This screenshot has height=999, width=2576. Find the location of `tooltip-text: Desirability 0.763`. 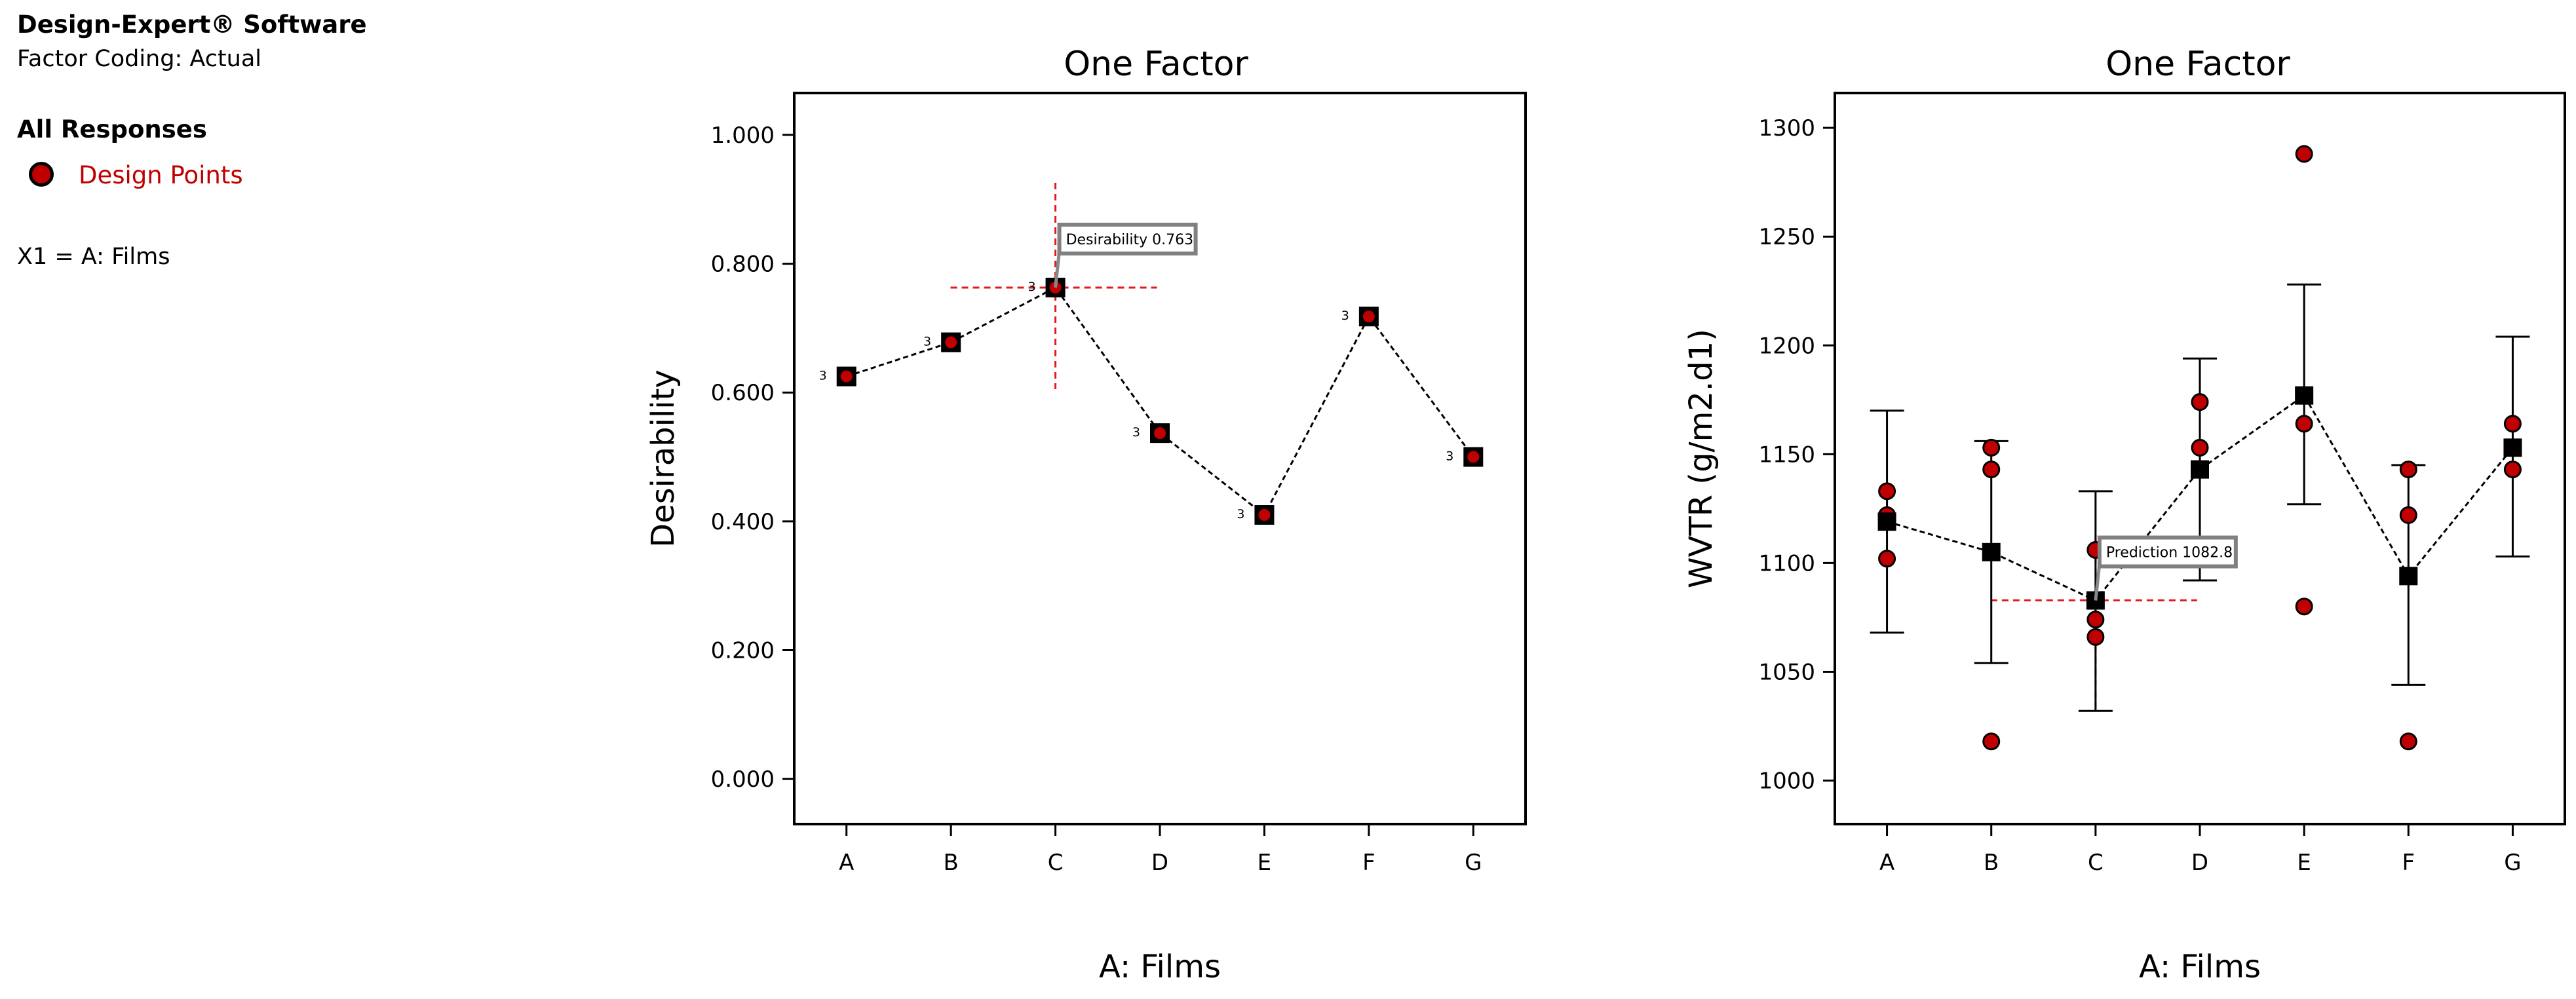

tooltip-text: Desirability 0.763 is located at coordinates (1130, 240).